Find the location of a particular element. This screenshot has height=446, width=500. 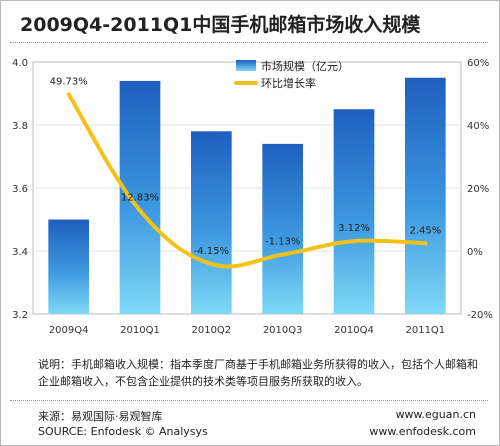

left-axis-tick-label: 4.0 is located at coordinates (20, 63).